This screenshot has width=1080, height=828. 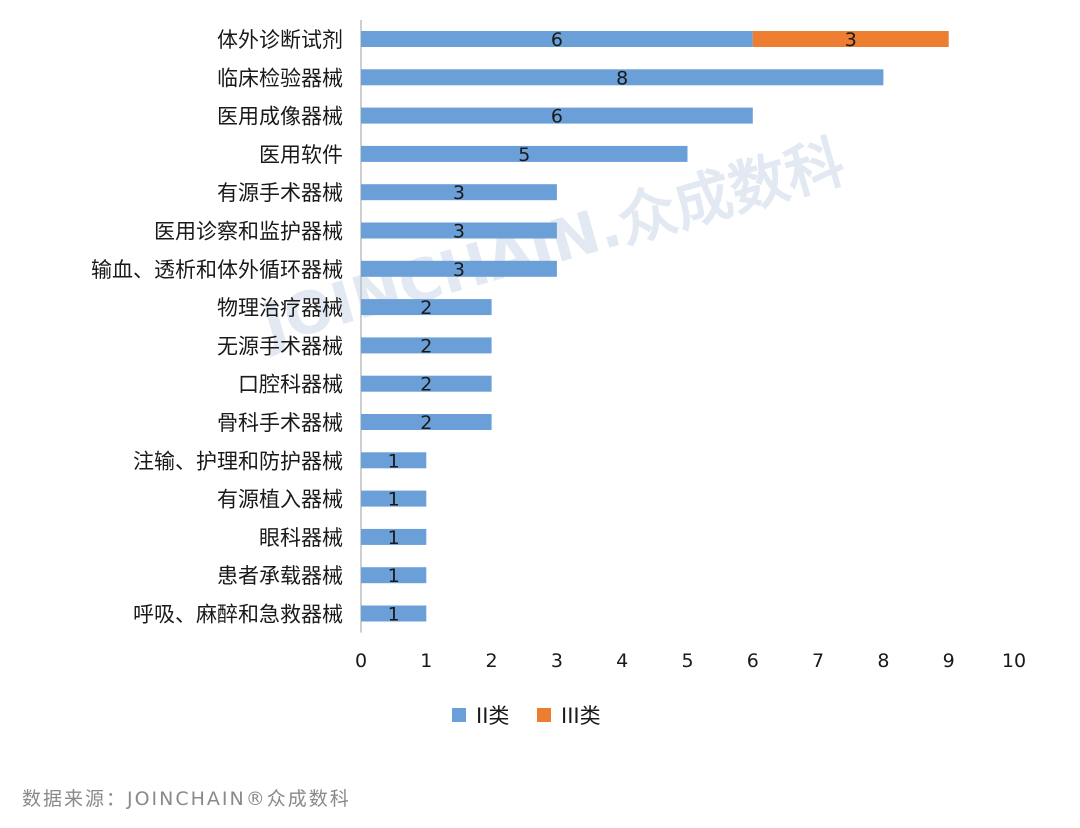 I want to click on category-label: 物理治疗器械, so click(x=280, y=308).